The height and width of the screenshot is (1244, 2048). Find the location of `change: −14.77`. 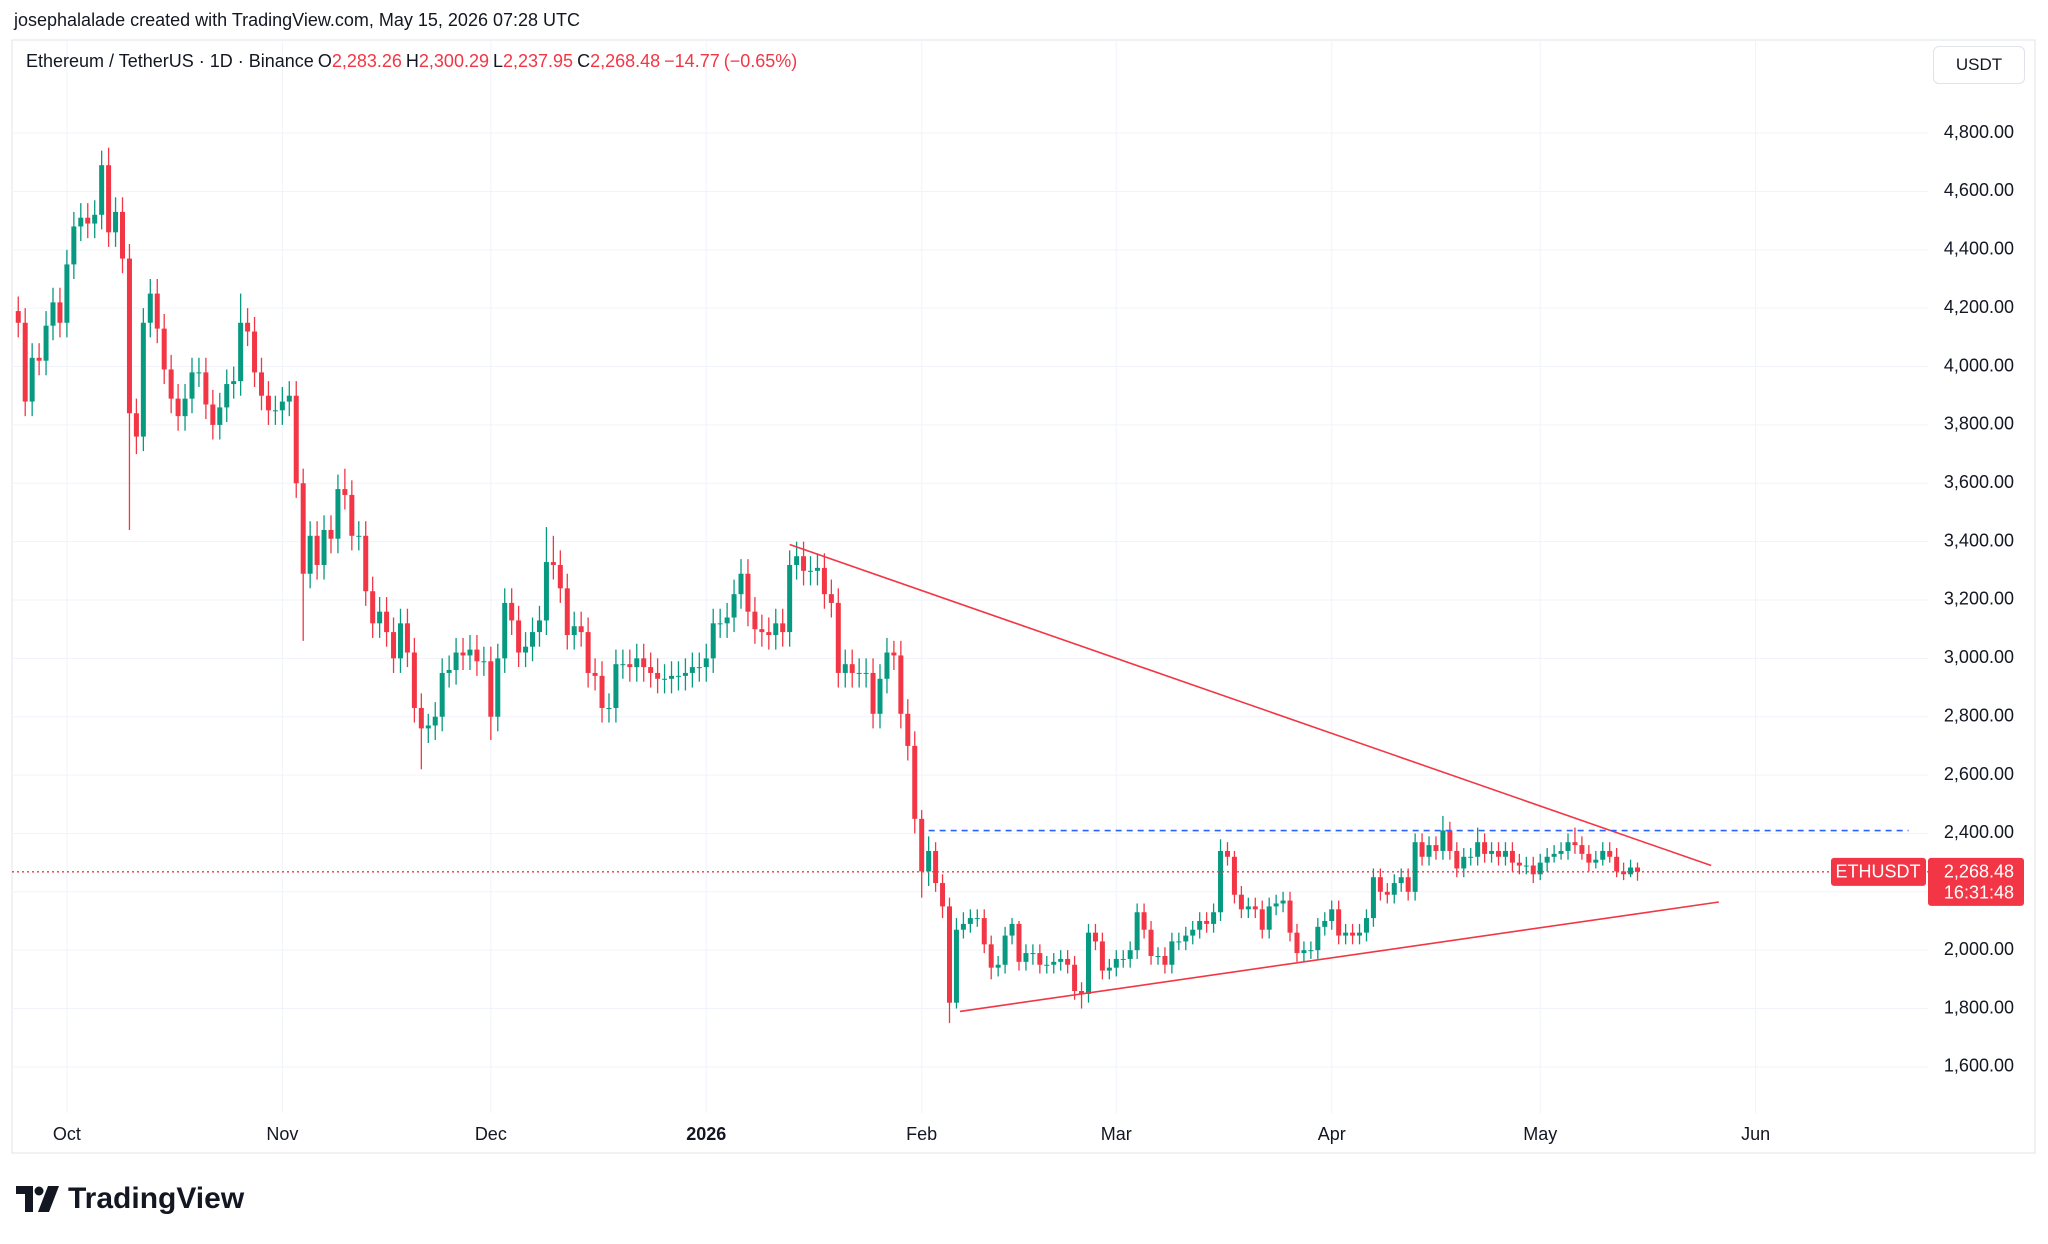

change: −14.77 is located at coordinates (692, 61).